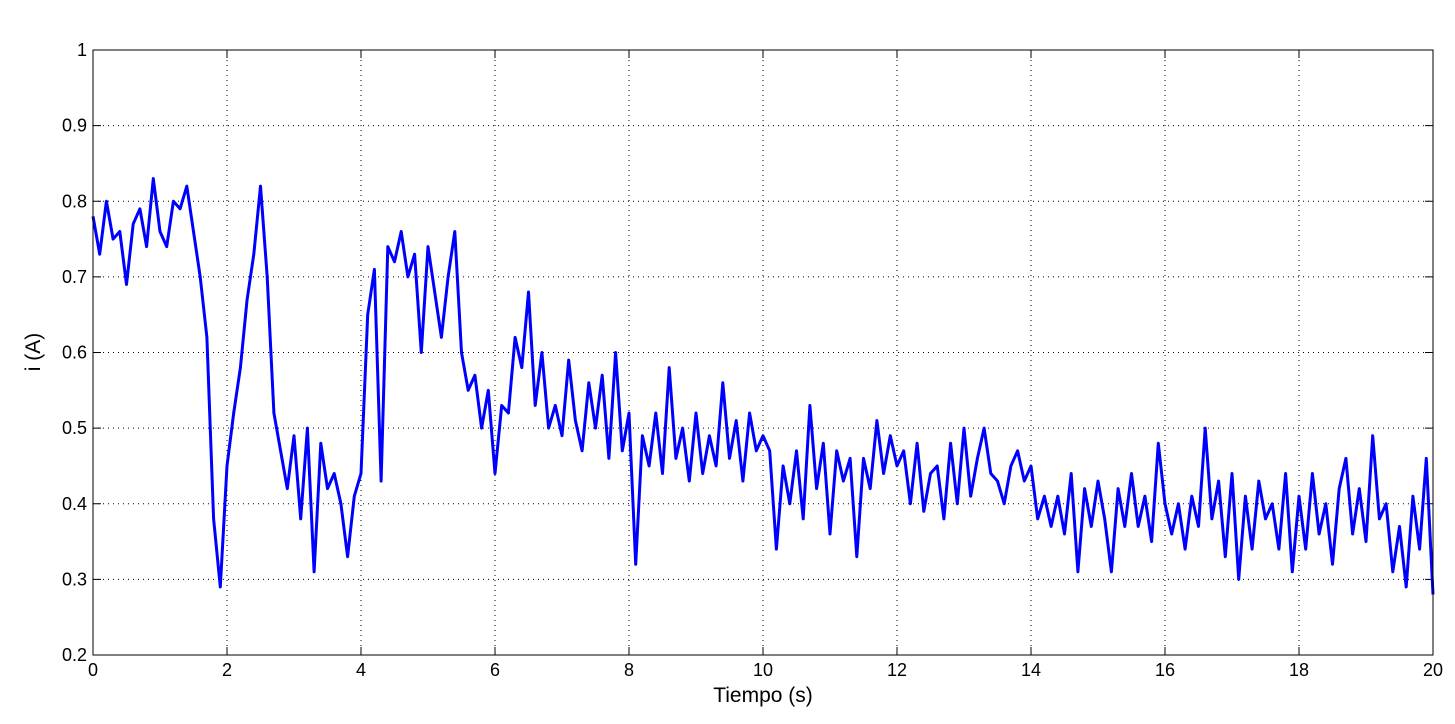 The width and height of the screenshot is (1455, 724). What do you see at coordinates (74, 126) in the screenshot?
I see `y-tick-label: 0.9` at bounding box center [74, 126].